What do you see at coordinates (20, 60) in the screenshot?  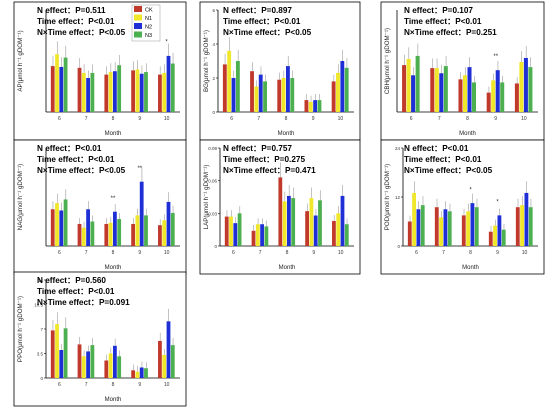 I see `y-axis-label: AP(μmol h⁻¹ gDOM⁻¹)` at bounding box center [20, 60].